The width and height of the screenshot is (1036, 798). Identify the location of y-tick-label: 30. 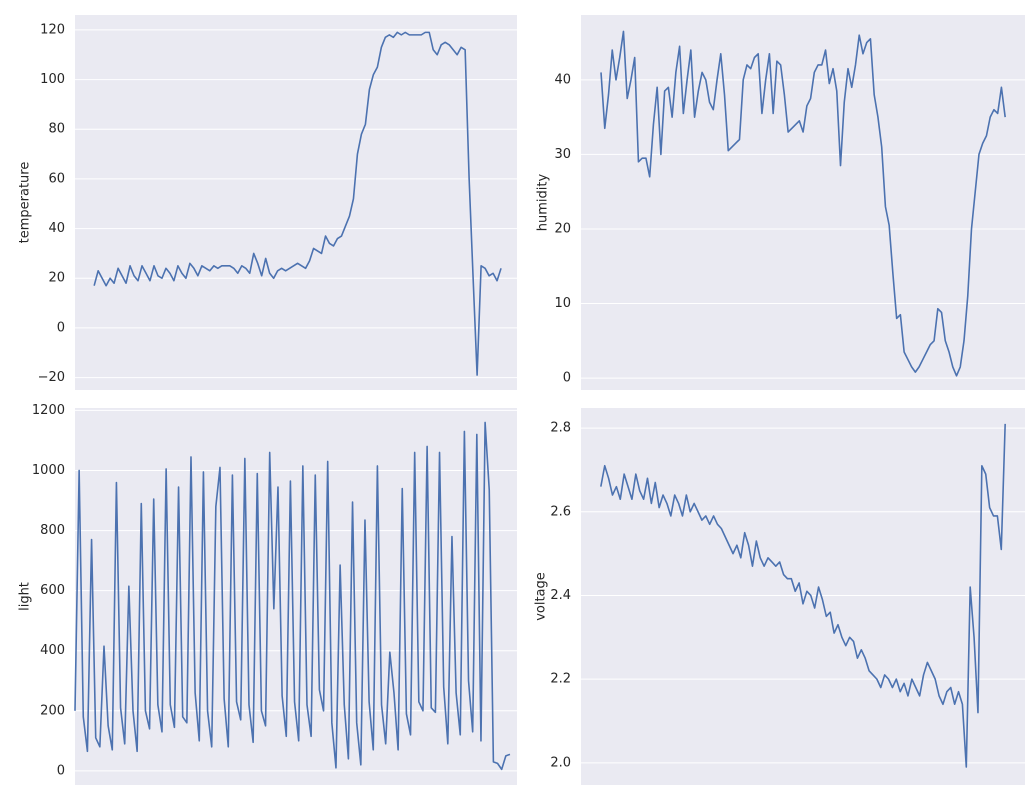
(562, 154).